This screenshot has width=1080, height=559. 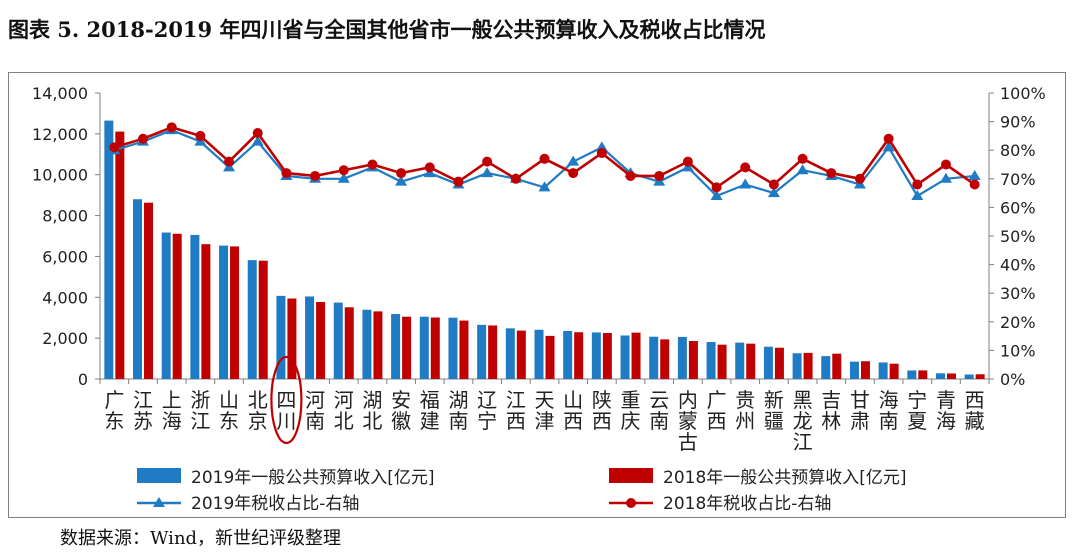 I want to click on x-category-label: 黑龙江, so click(x=803, y=421).